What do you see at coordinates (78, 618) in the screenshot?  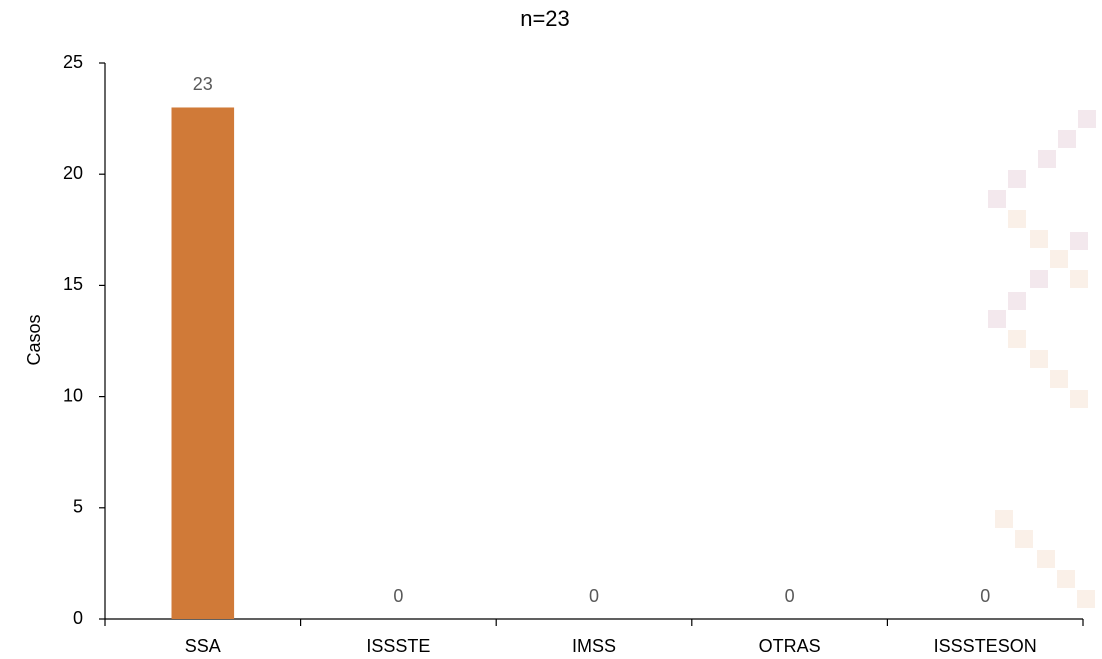 I see `y-tick-label: 0` at bounding box center [78, 618].